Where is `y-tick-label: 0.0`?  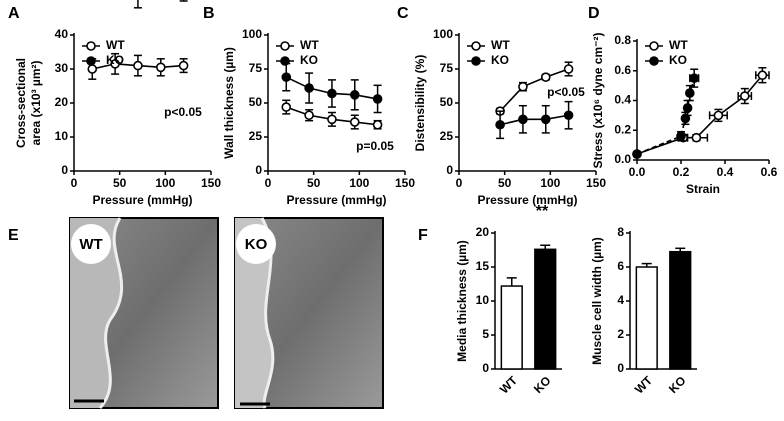
y-tick-label: 0.0 is located at coordinates (622, 159).